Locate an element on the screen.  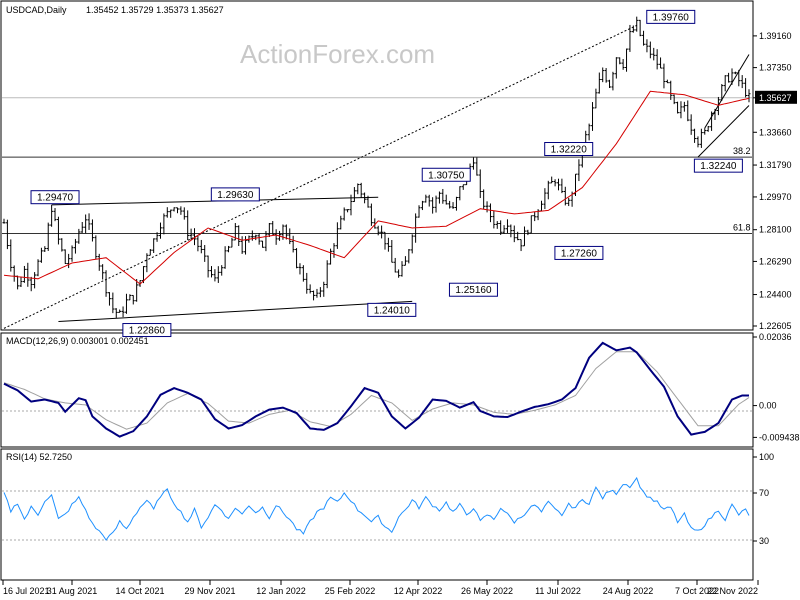
date-tick-label: 29 Nov 2021 is located at coordinates (209, 591).